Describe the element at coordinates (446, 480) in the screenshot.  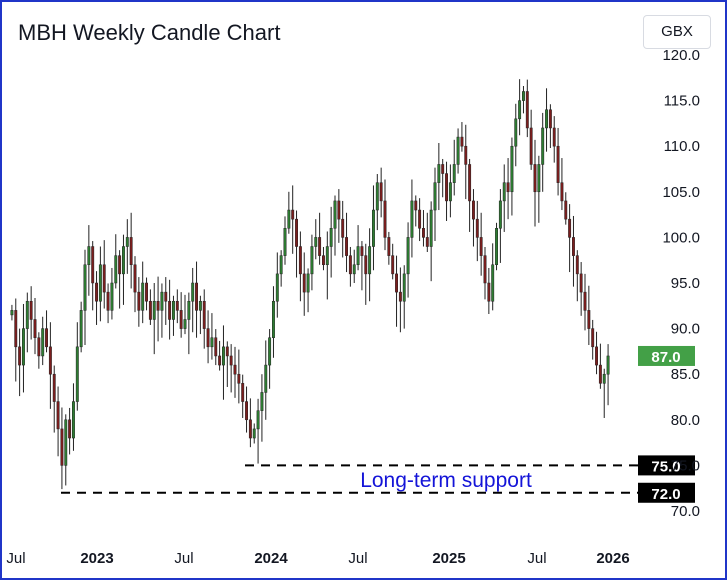
I see `support-annotation: Long-term support` at that location.